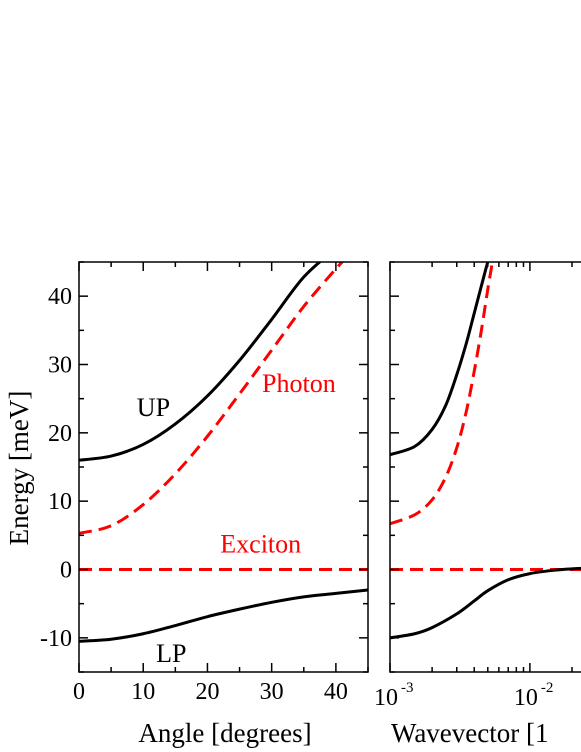 This screenshot has height=752, width=581. What do you see at coordinates (407, 688) in the screenshot?
I see `x-tick-exponent: -3` at bounding box center [407, 688].